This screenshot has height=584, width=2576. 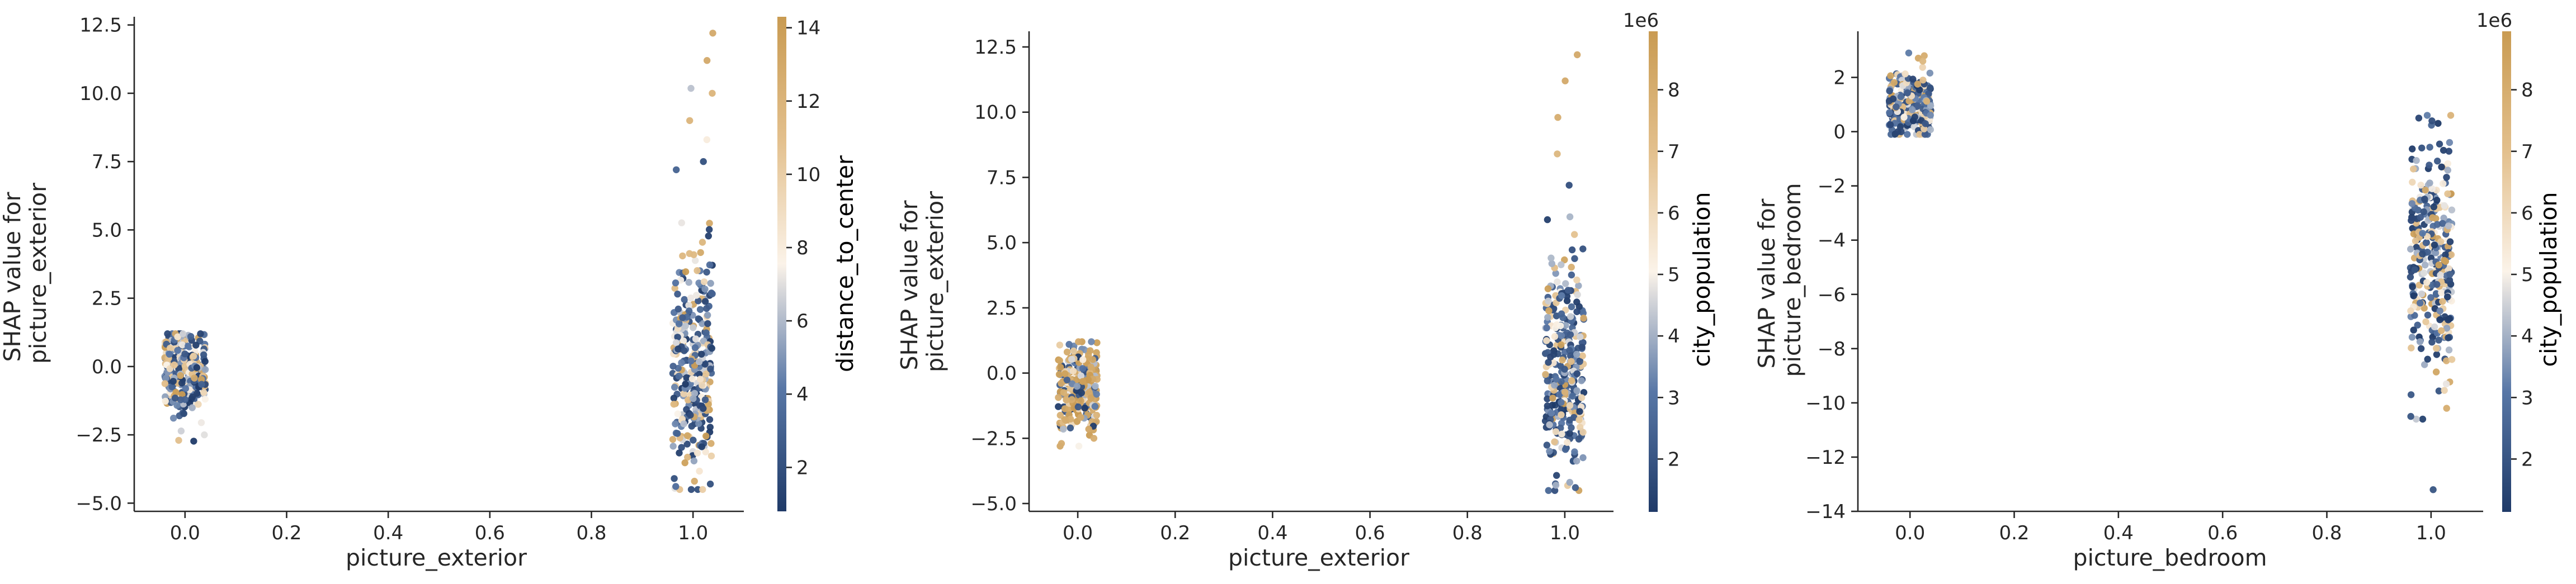 What do you see at coordinates (107, 162) in the screenshot?
I see `y-tick-label: 7.5` at bounding box center [107, 162].